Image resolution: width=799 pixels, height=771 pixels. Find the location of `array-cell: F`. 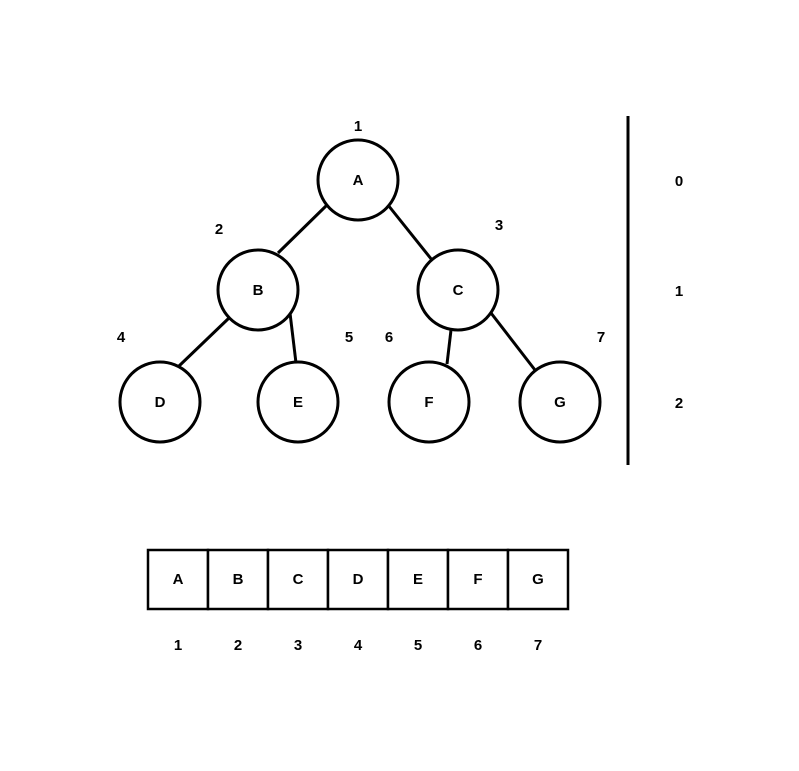

array-cell: F is located at coordinates (478, 579).